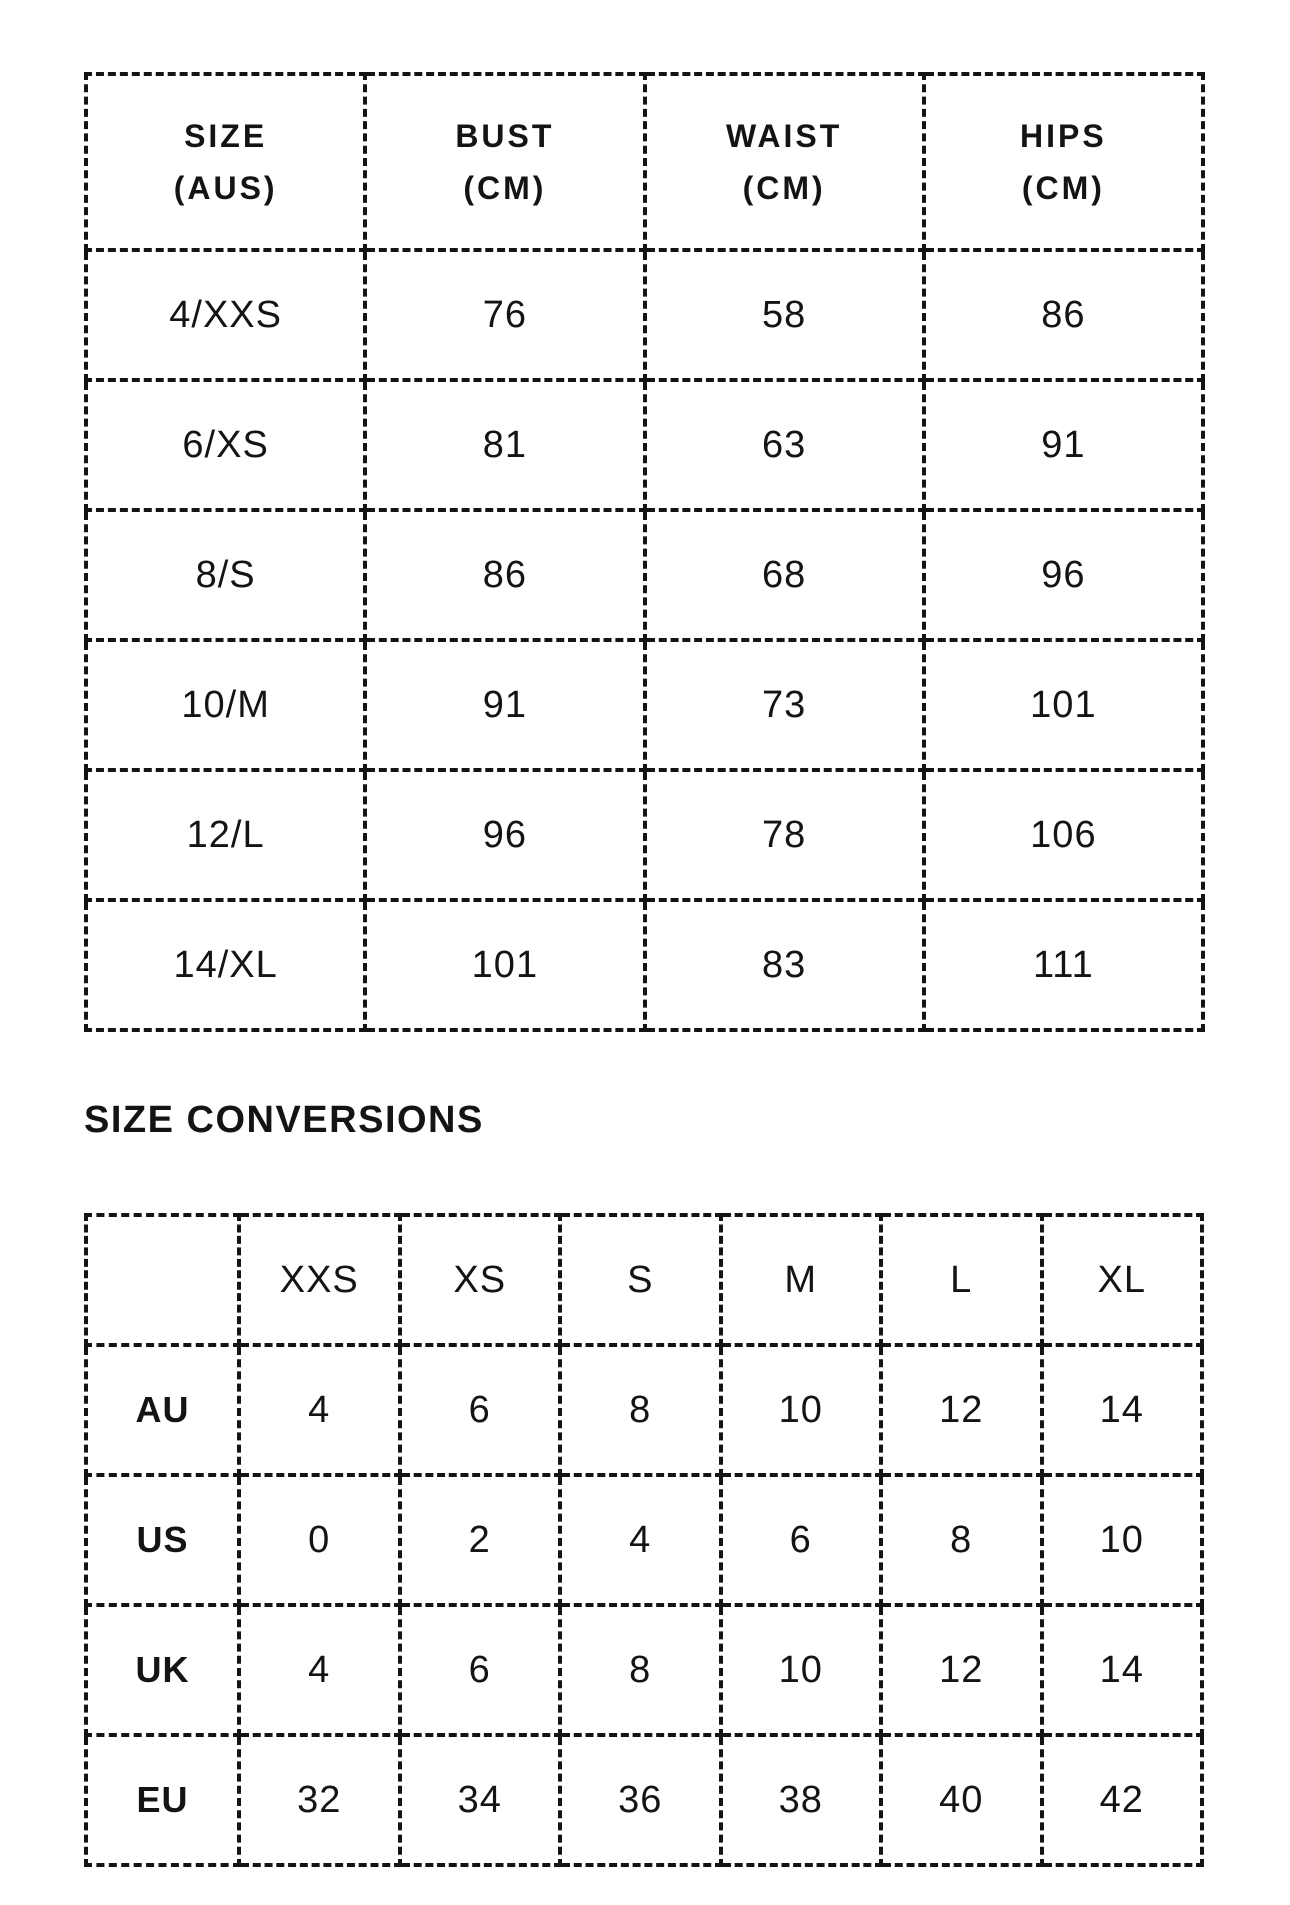 The image size is (1290, 1905). I want to click on region-label: UK, so click(162, 1670).